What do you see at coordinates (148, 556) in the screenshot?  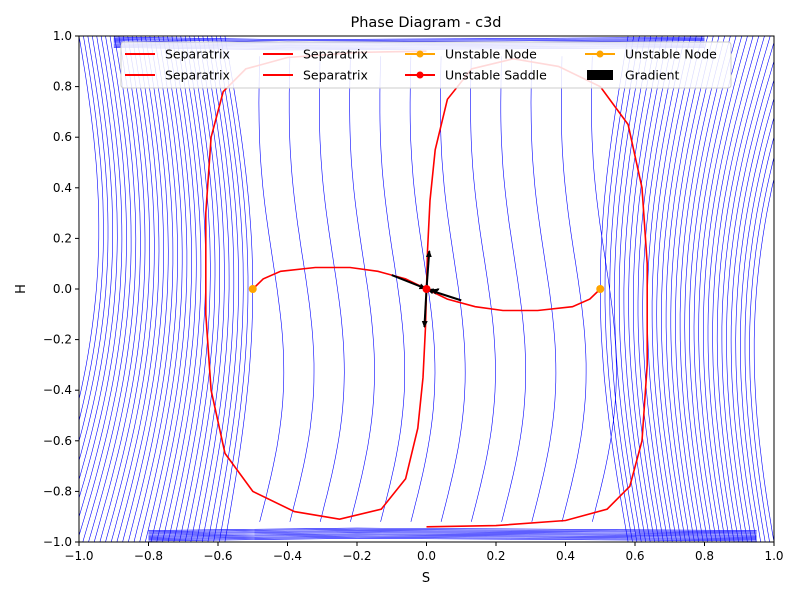 I see `x-tick-label: −0.8` at bounding box center [148, 556].